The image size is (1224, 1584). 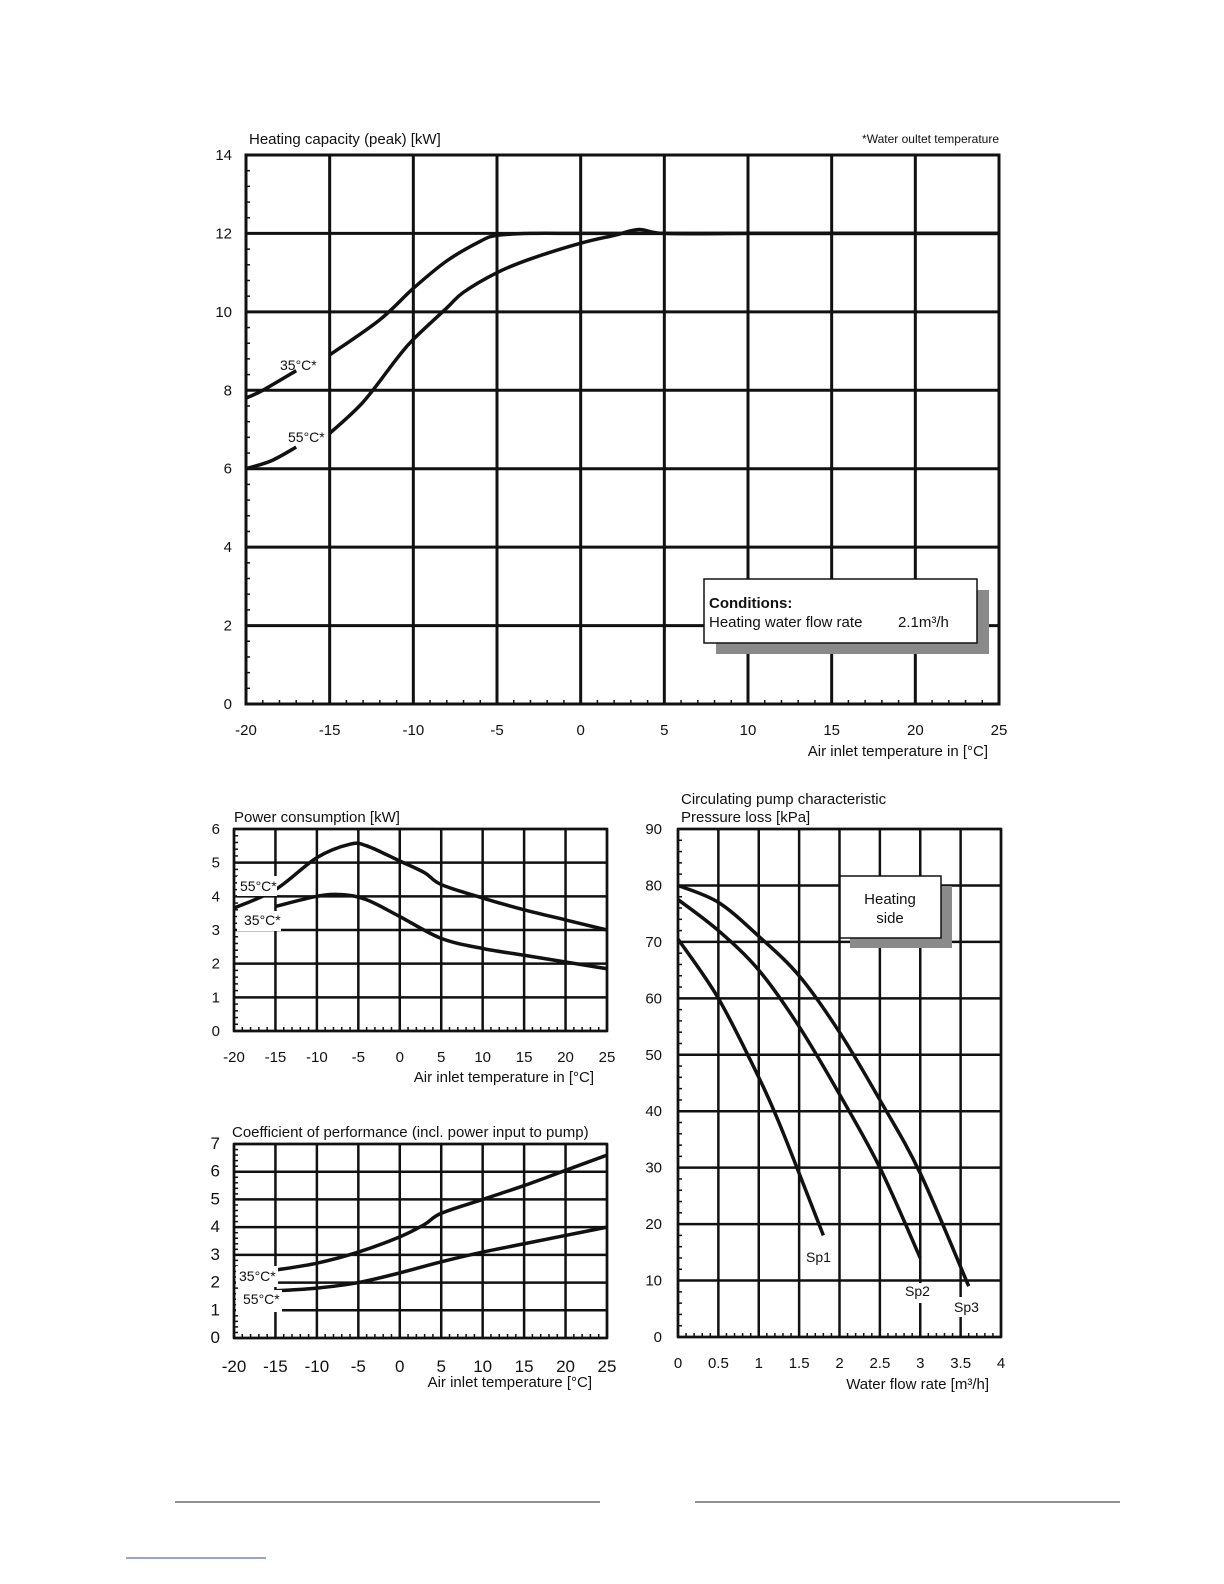 What do you see at coordinates (275, 1366) in the screenshot?
I see `cop-x-tick-label: -15` at bounding box center [275, 1366].